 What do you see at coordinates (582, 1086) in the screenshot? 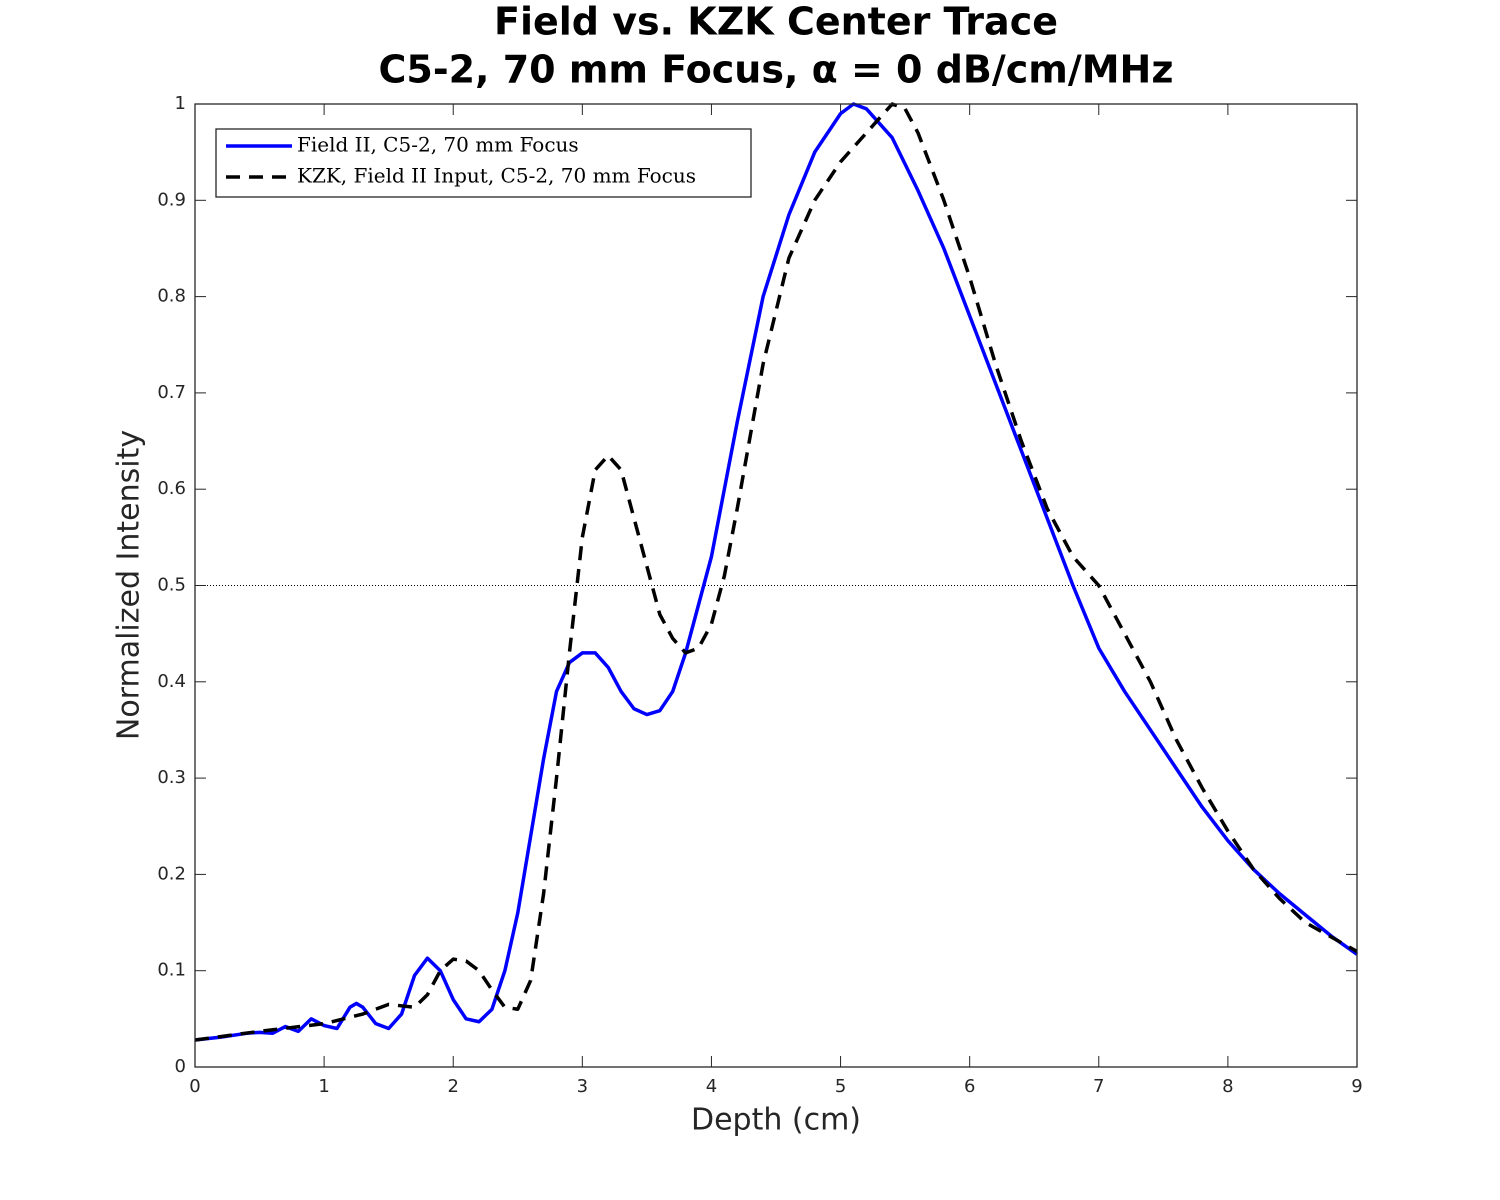
I see `x-tick-label: 3` at bounding box center [582, 1086].